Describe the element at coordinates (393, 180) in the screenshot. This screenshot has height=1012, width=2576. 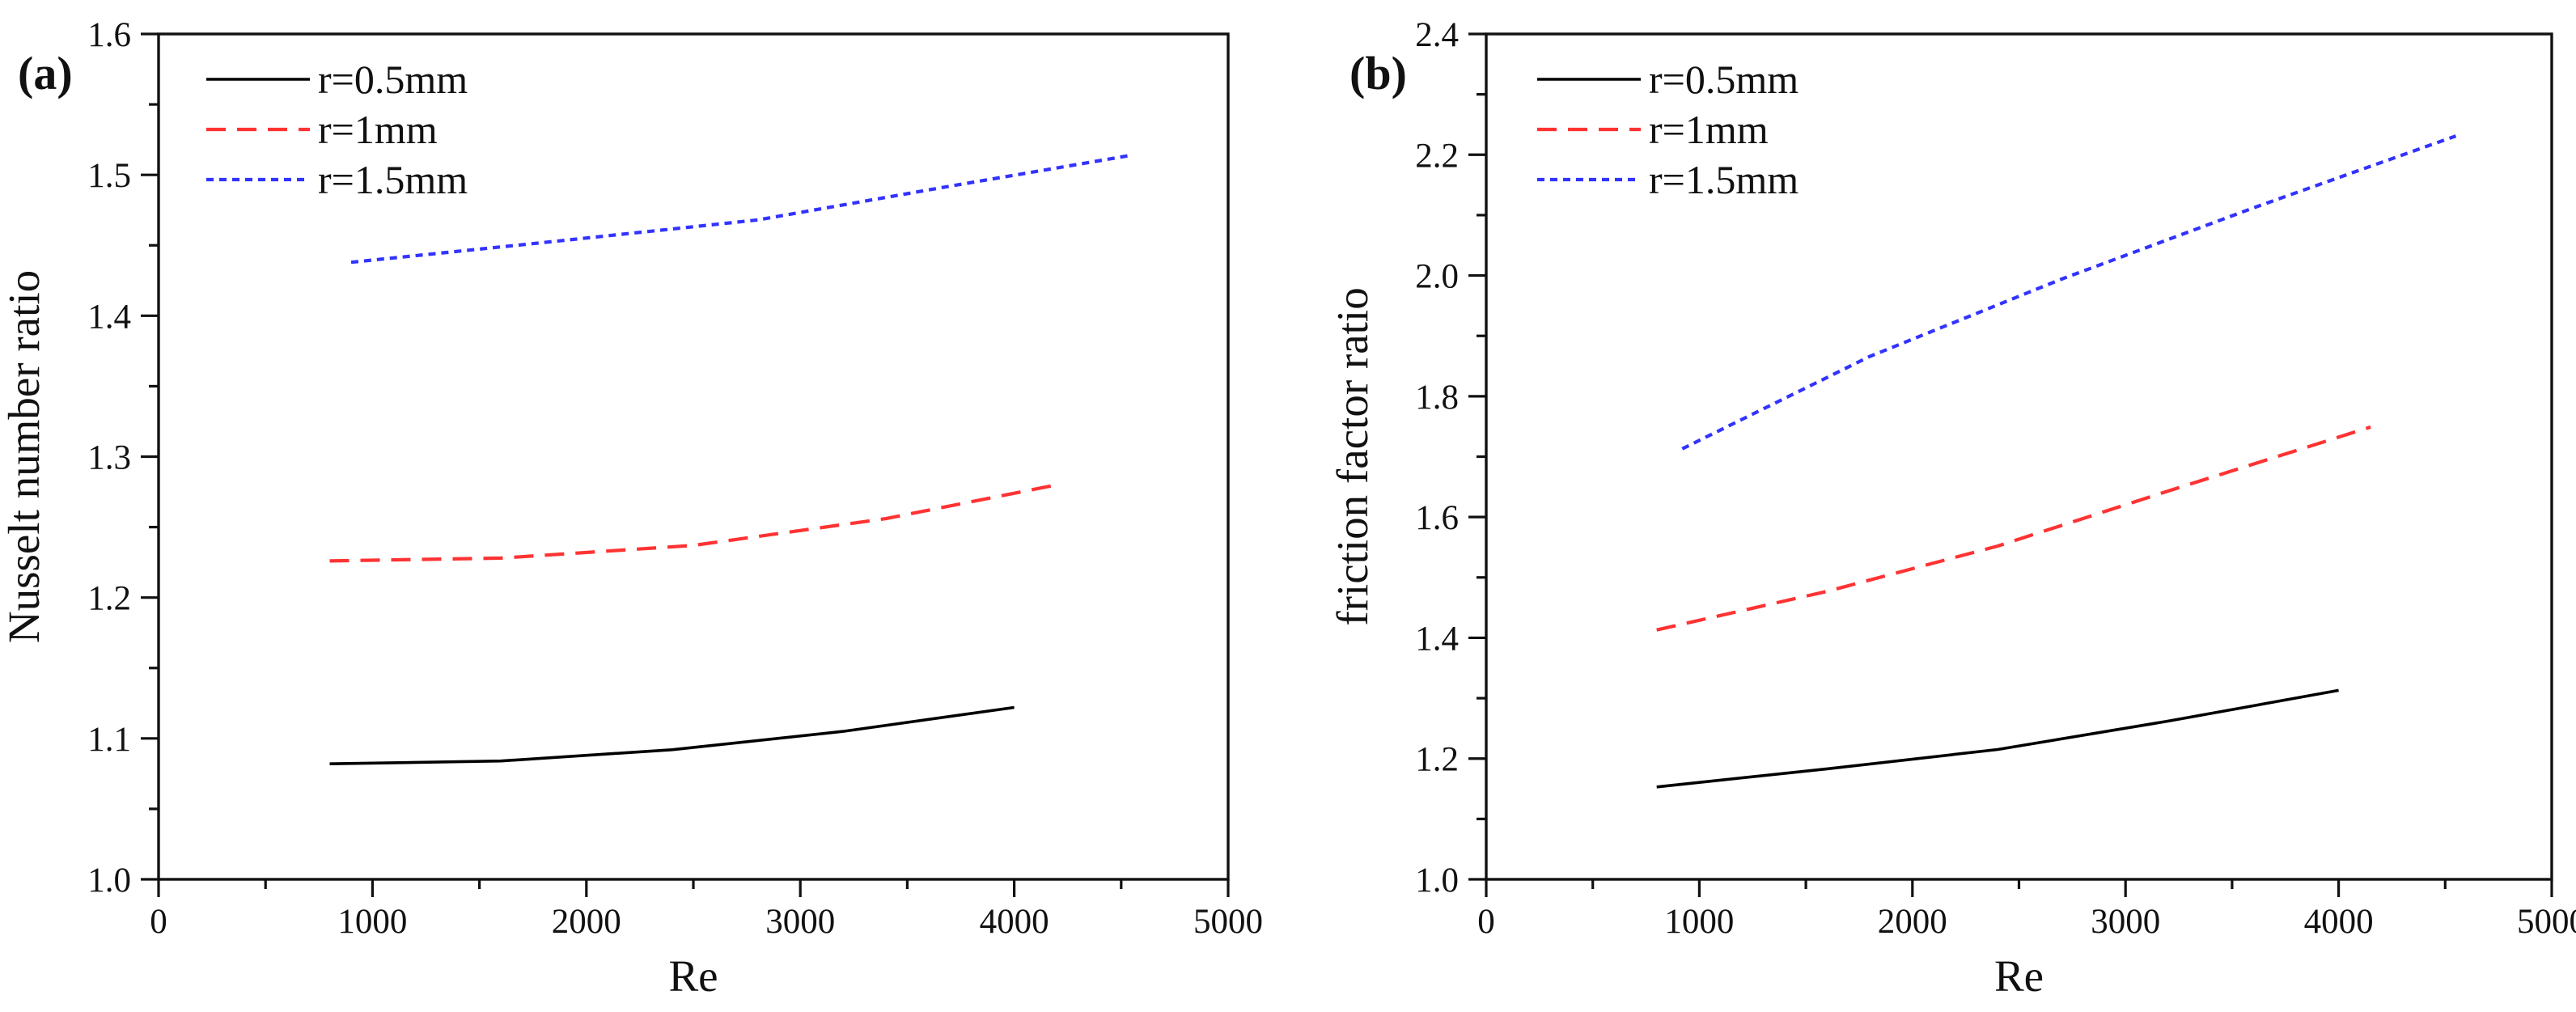
I see `panel-a-legend-label: r=1.5mm` at that location.